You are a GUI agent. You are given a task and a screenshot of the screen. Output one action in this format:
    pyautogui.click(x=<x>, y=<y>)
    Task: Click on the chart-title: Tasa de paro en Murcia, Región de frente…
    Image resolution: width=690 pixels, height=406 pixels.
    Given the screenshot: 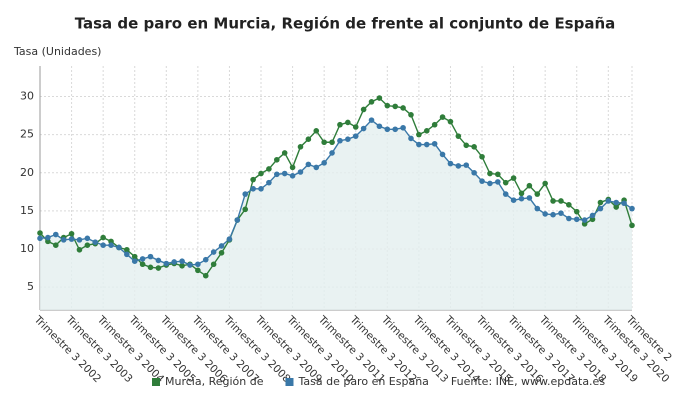 What is the action you would take?
    pyautogui.click(x=345, y=24)
    